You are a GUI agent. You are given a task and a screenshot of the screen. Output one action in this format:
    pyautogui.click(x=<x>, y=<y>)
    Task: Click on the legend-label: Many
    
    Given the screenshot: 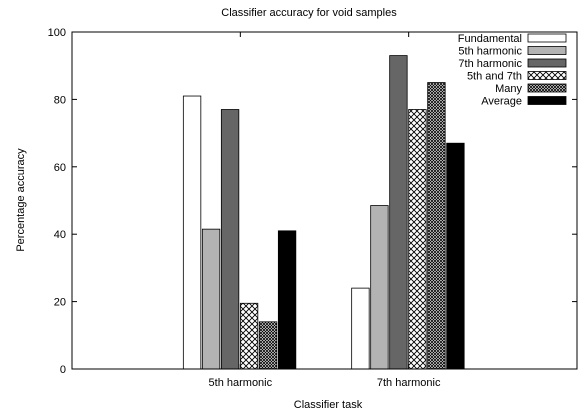 What is the action you would take?
    pyautogui.click(x=508, y=89)
    